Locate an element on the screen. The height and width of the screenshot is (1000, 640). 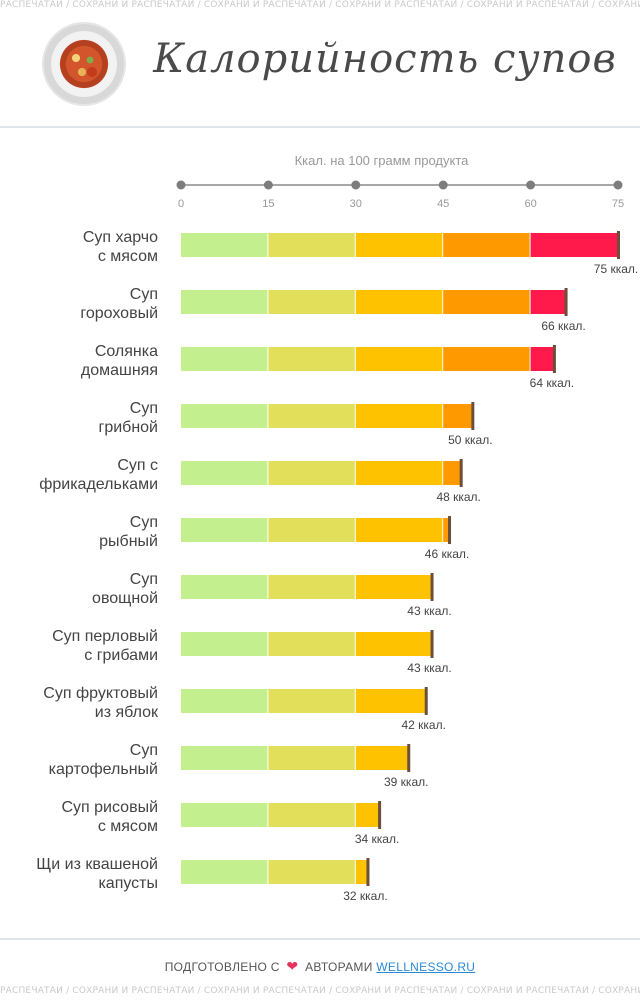
category-label: с грибами is located at coordinates (121, 655).